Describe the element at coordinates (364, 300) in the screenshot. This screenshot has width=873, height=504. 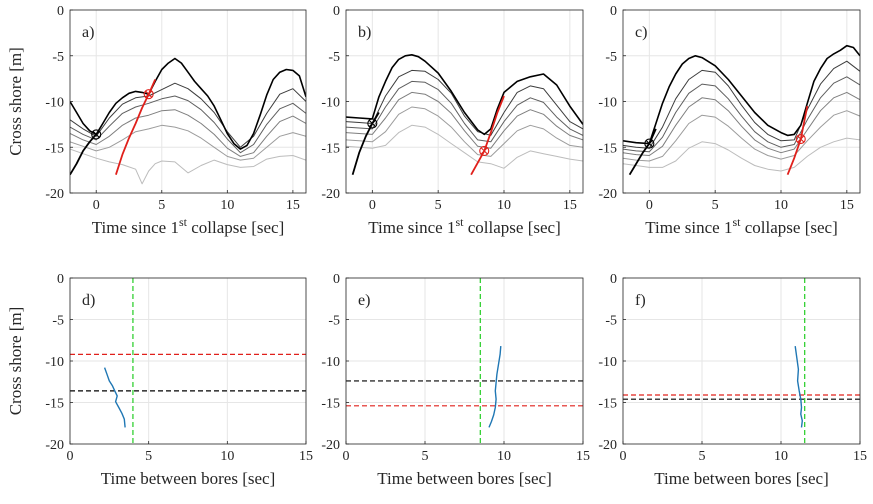
I see `panel-label: e)` at that location.